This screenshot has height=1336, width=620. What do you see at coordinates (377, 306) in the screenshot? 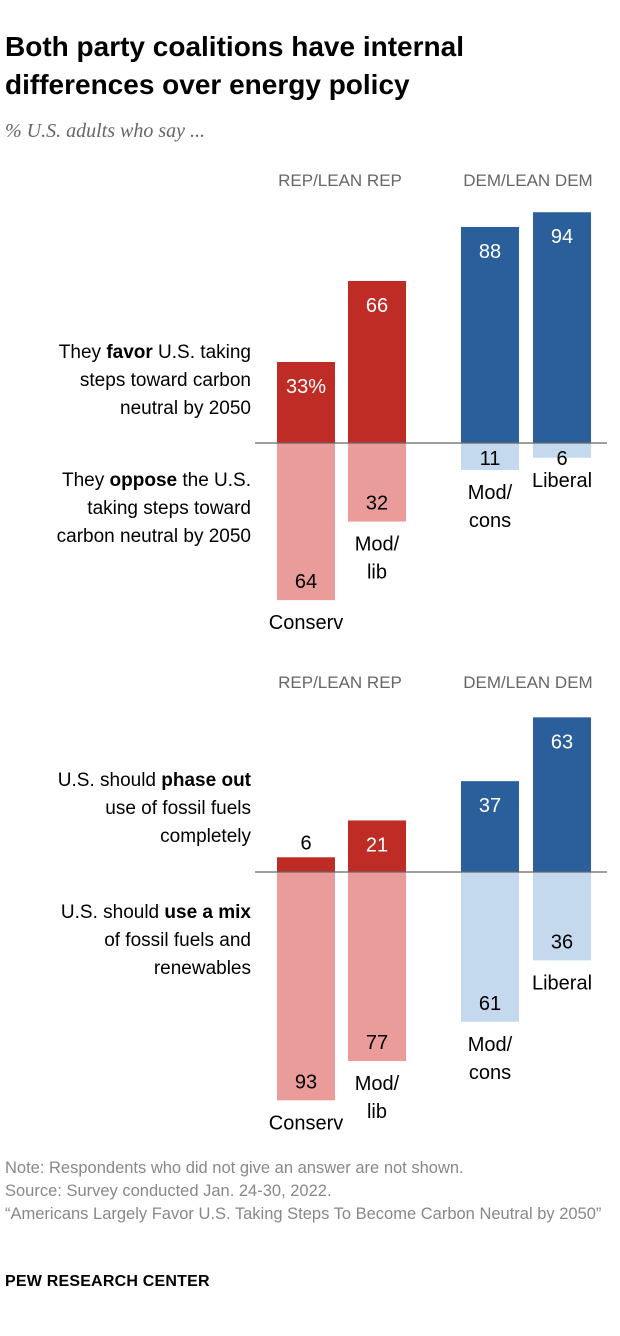
I see `value-label-positive: 66` at bounding box center [377, 306].